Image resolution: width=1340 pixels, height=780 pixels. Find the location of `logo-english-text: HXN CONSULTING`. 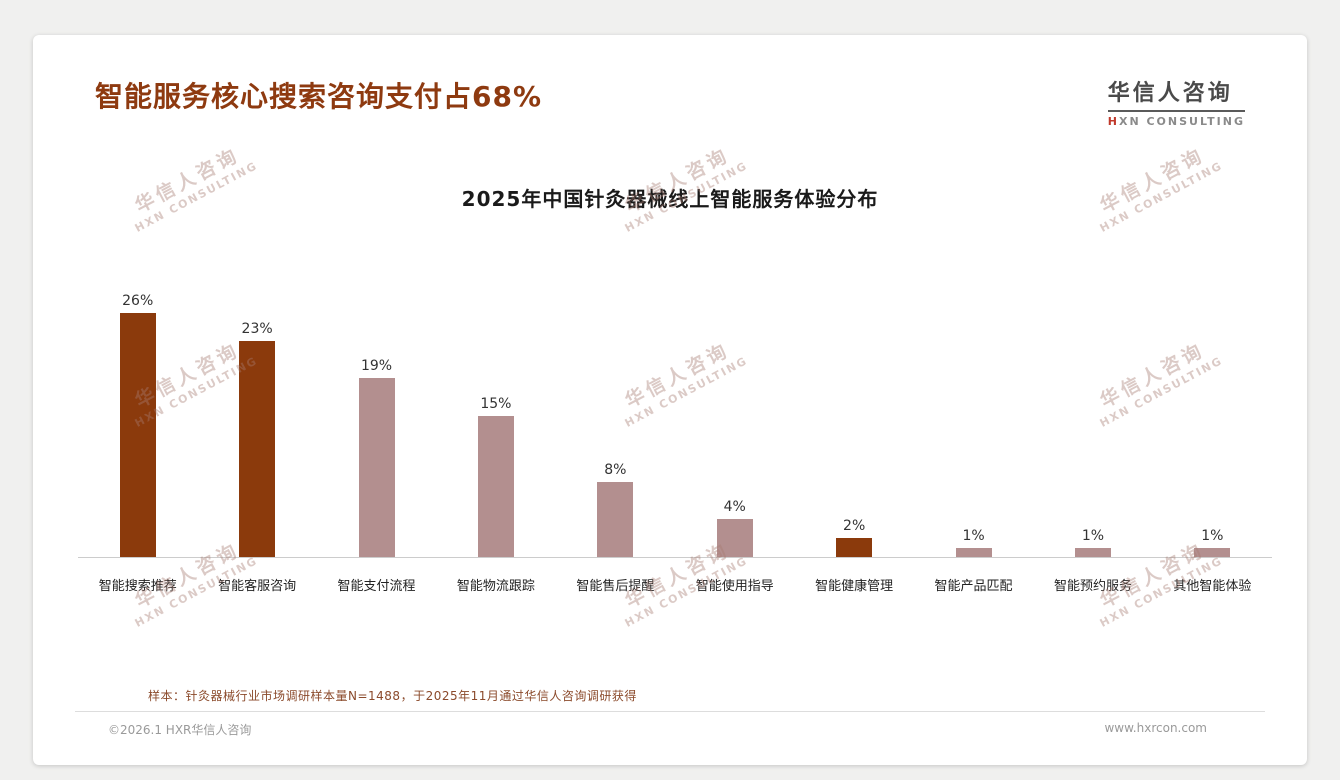

logo-english-text: HXN CONSULTING is located at coordinates (1176, 121).